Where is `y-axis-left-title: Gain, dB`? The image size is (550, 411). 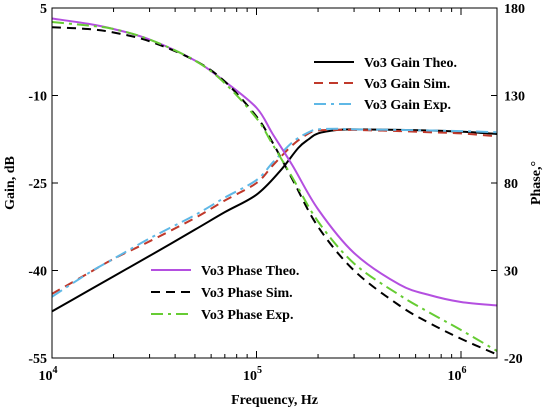
y-axis-left-title: Gain, dB is located at coordinates (10, 183).